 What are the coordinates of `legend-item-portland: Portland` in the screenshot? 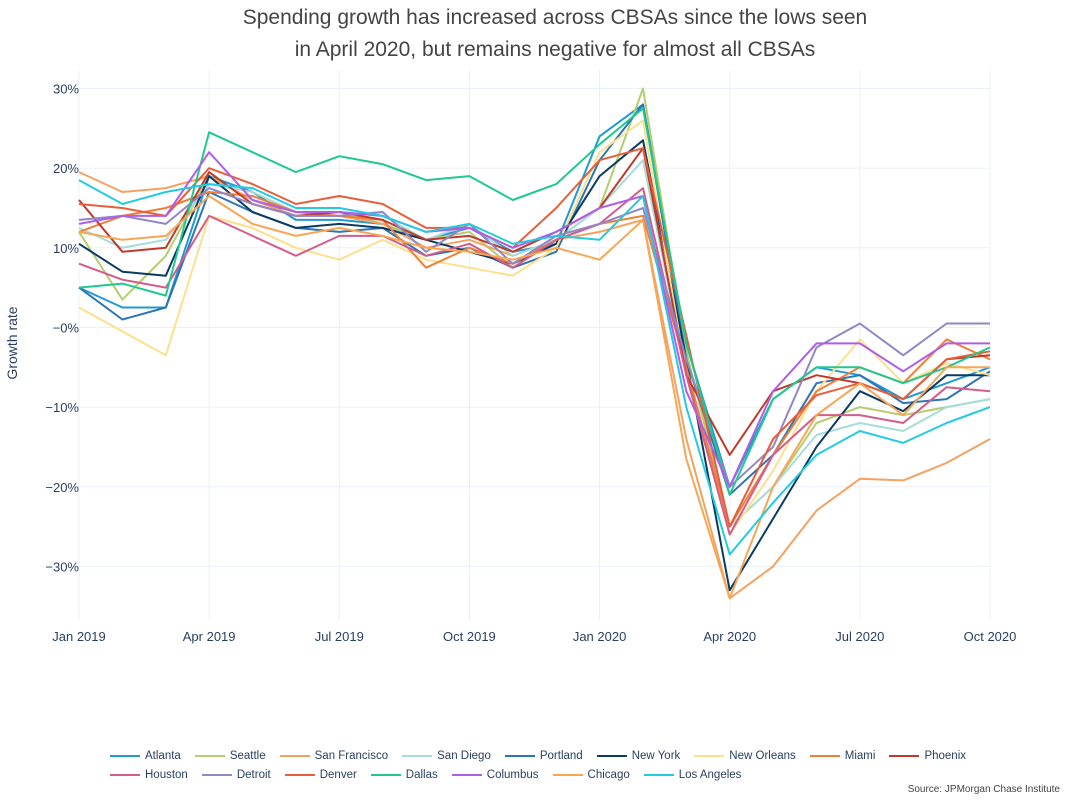 It's located at (543, 755).